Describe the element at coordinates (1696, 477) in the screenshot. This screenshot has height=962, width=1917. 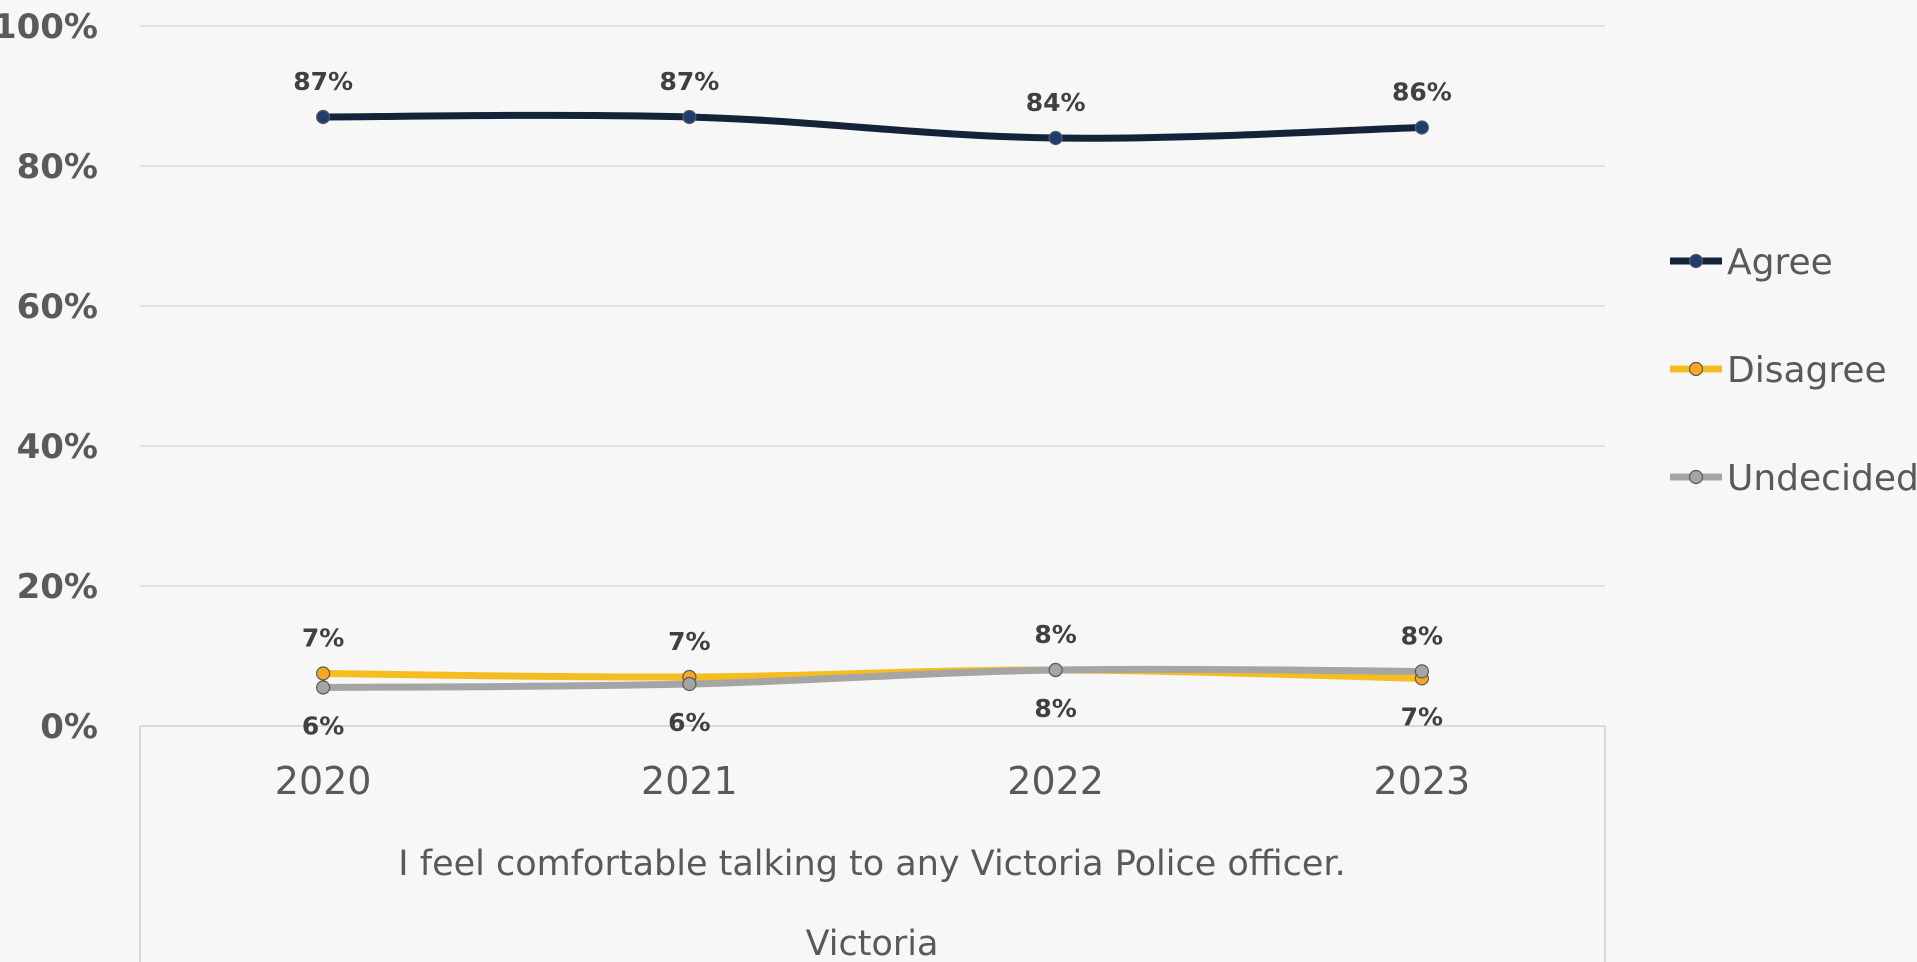
I see `legend-marker-undecided` at that location.